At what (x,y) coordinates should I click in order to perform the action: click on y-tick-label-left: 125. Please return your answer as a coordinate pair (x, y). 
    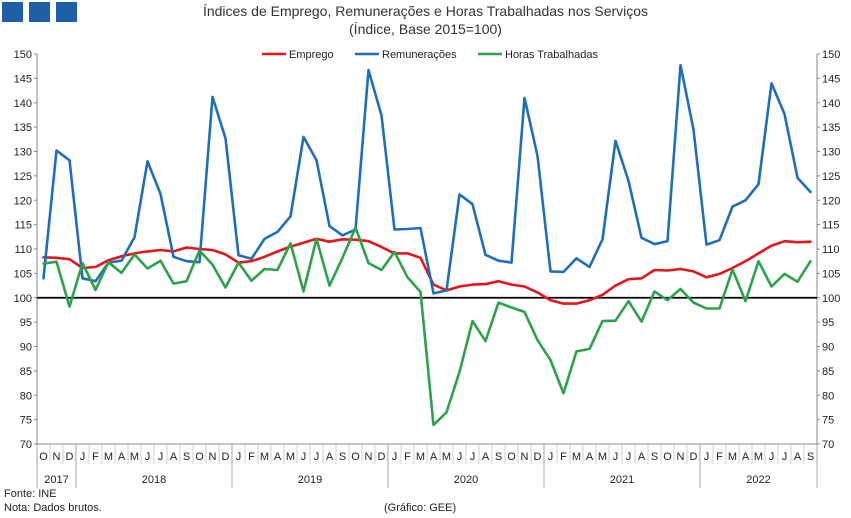
    Looking at the image, I should click on (23, 177).